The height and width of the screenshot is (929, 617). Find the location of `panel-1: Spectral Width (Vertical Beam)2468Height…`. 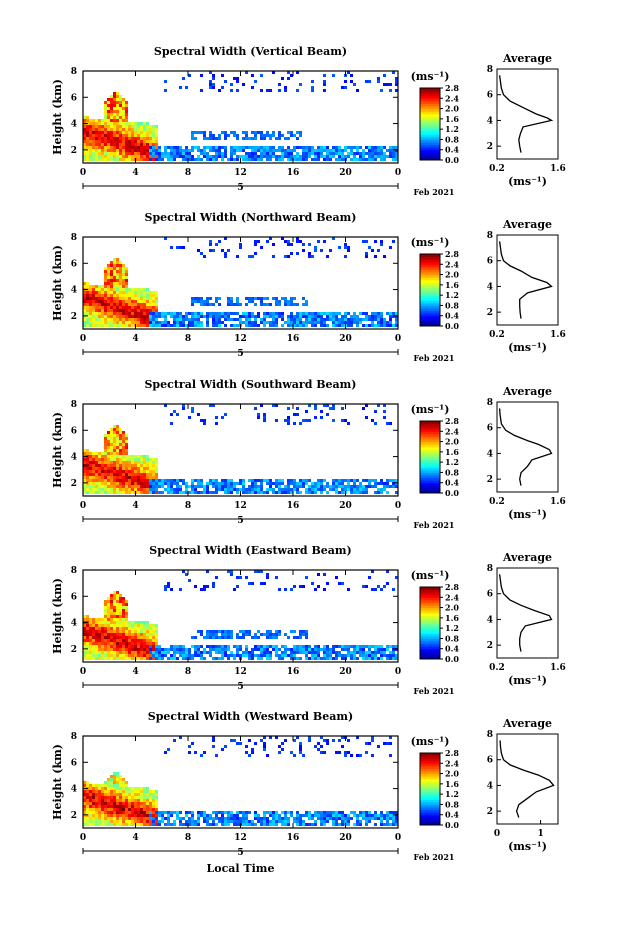

panel-1: Spectral Width (Vertical Beam)2468Height… is located at coordinates (308, 121).